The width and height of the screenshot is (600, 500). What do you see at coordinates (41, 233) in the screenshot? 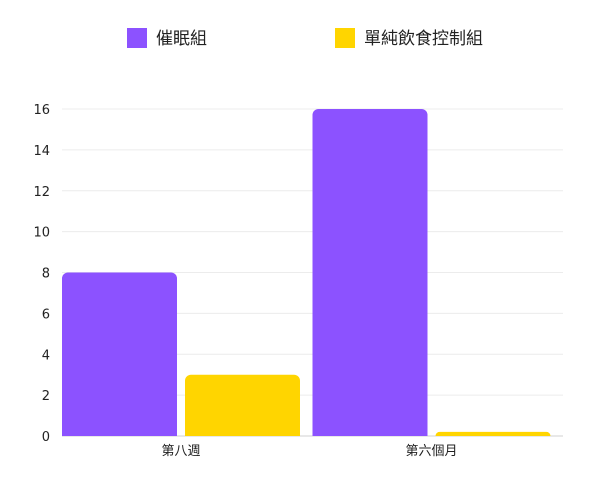
I see `y-tick-label: 10` at bounding box center [41, 233].